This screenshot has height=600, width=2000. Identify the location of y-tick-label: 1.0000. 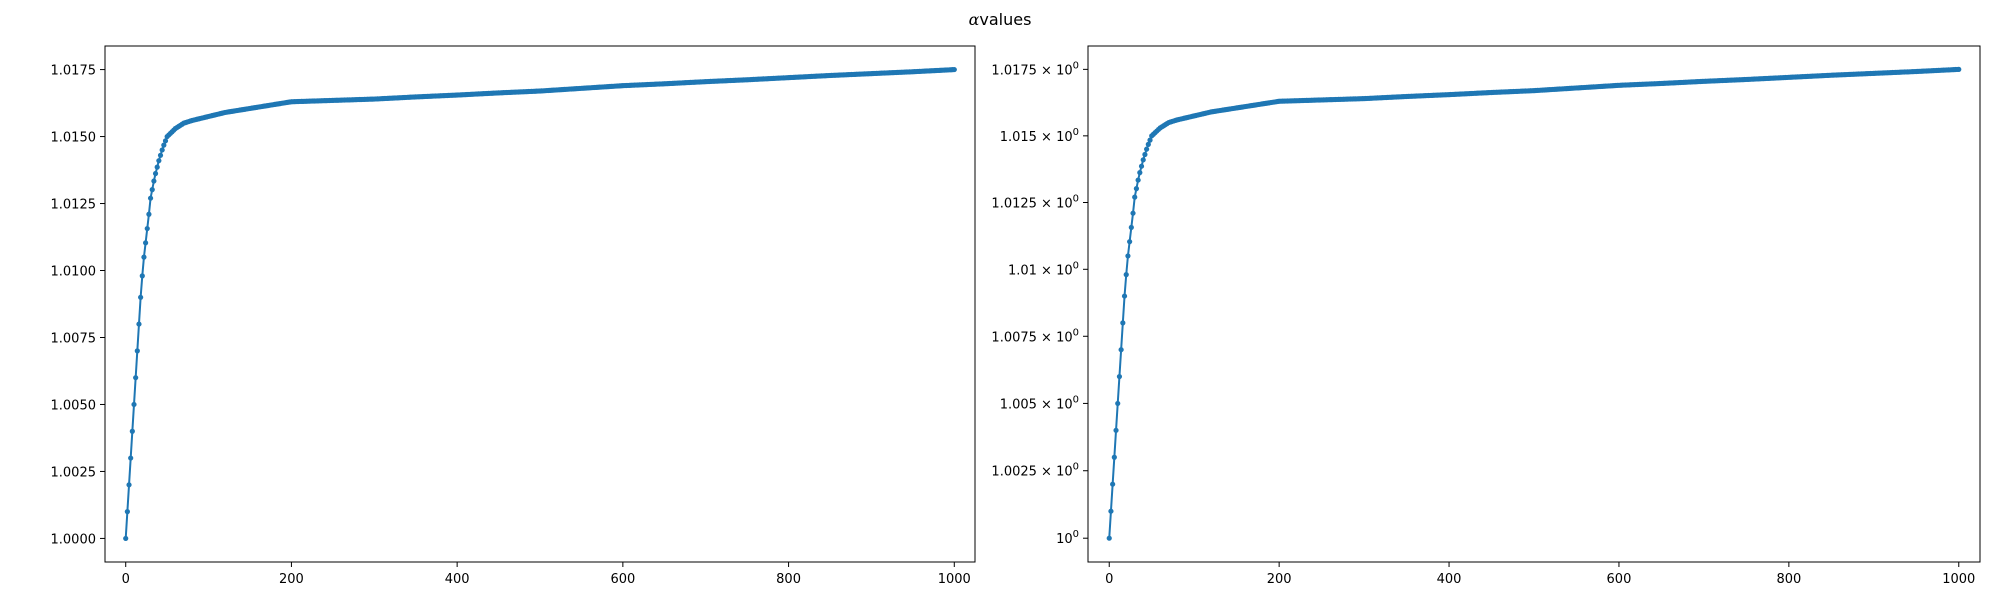
(74, 539).